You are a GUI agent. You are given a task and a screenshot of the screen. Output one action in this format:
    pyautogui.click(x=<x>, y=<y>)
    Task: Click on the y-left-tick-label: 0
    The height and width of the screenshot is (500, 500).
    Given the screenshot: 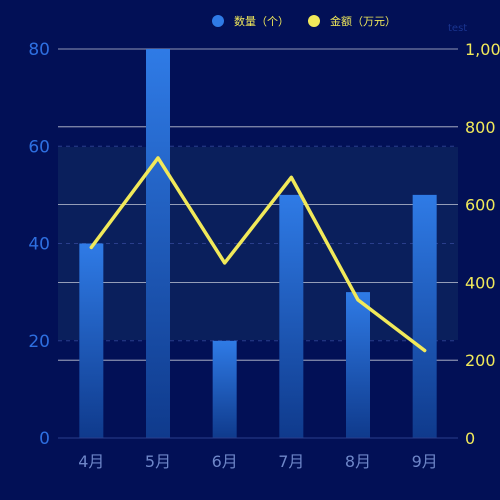 What is the action you would take?
    pyautogui.click(x=44, y=439)
    